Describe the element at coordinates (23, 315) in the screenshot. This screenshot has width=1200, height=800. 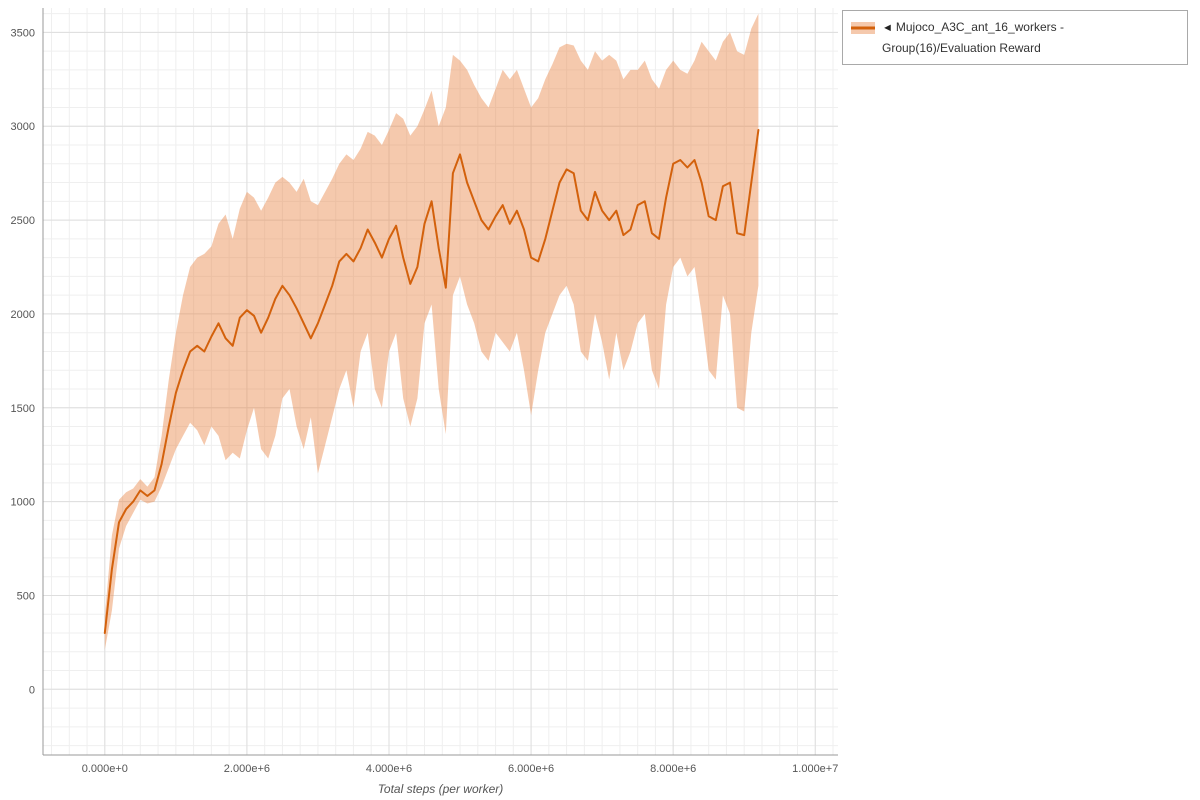
I see `y-tick-label: 2000` at that location.